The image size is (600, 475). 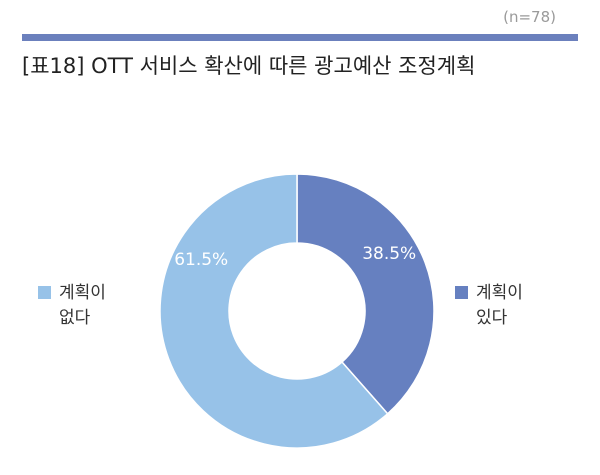 I want to click on value-label-no-plan: 61.5%, so click(x=201, y=260).